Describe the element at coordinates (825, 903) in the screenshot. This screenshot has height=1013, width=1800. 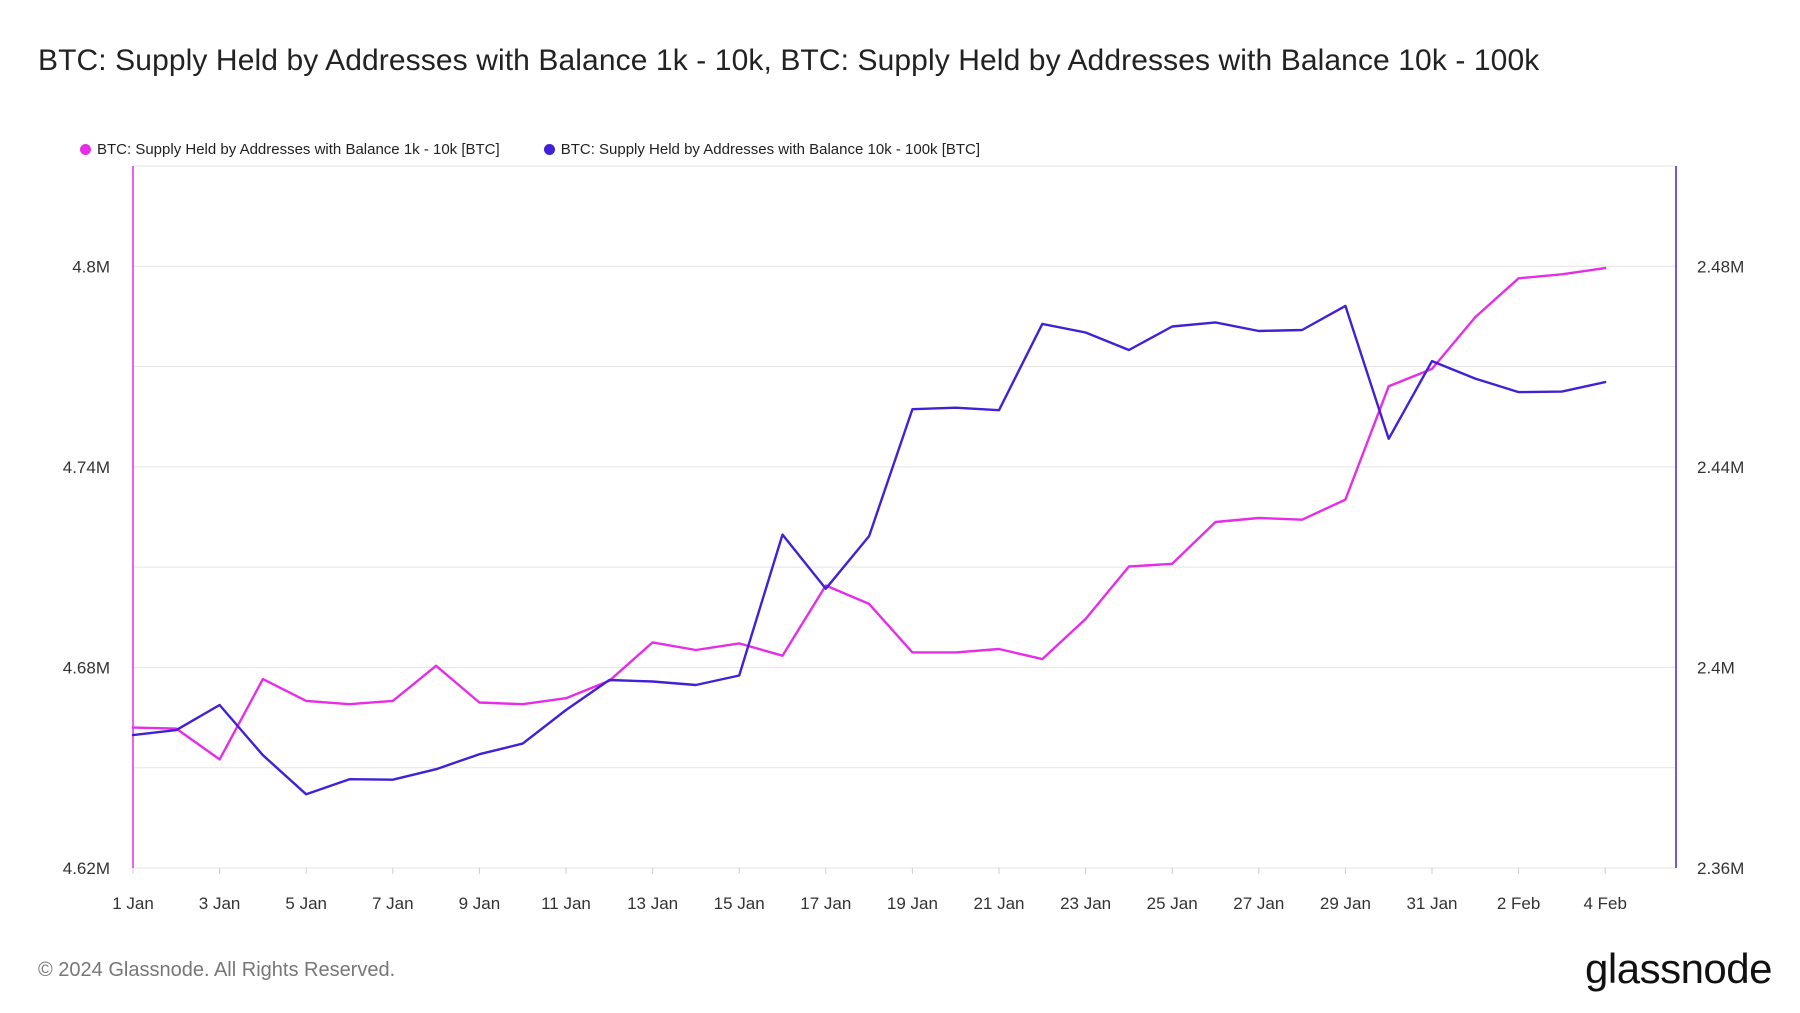
I see `x-axis-tick-label: 17 Jan` at that location.